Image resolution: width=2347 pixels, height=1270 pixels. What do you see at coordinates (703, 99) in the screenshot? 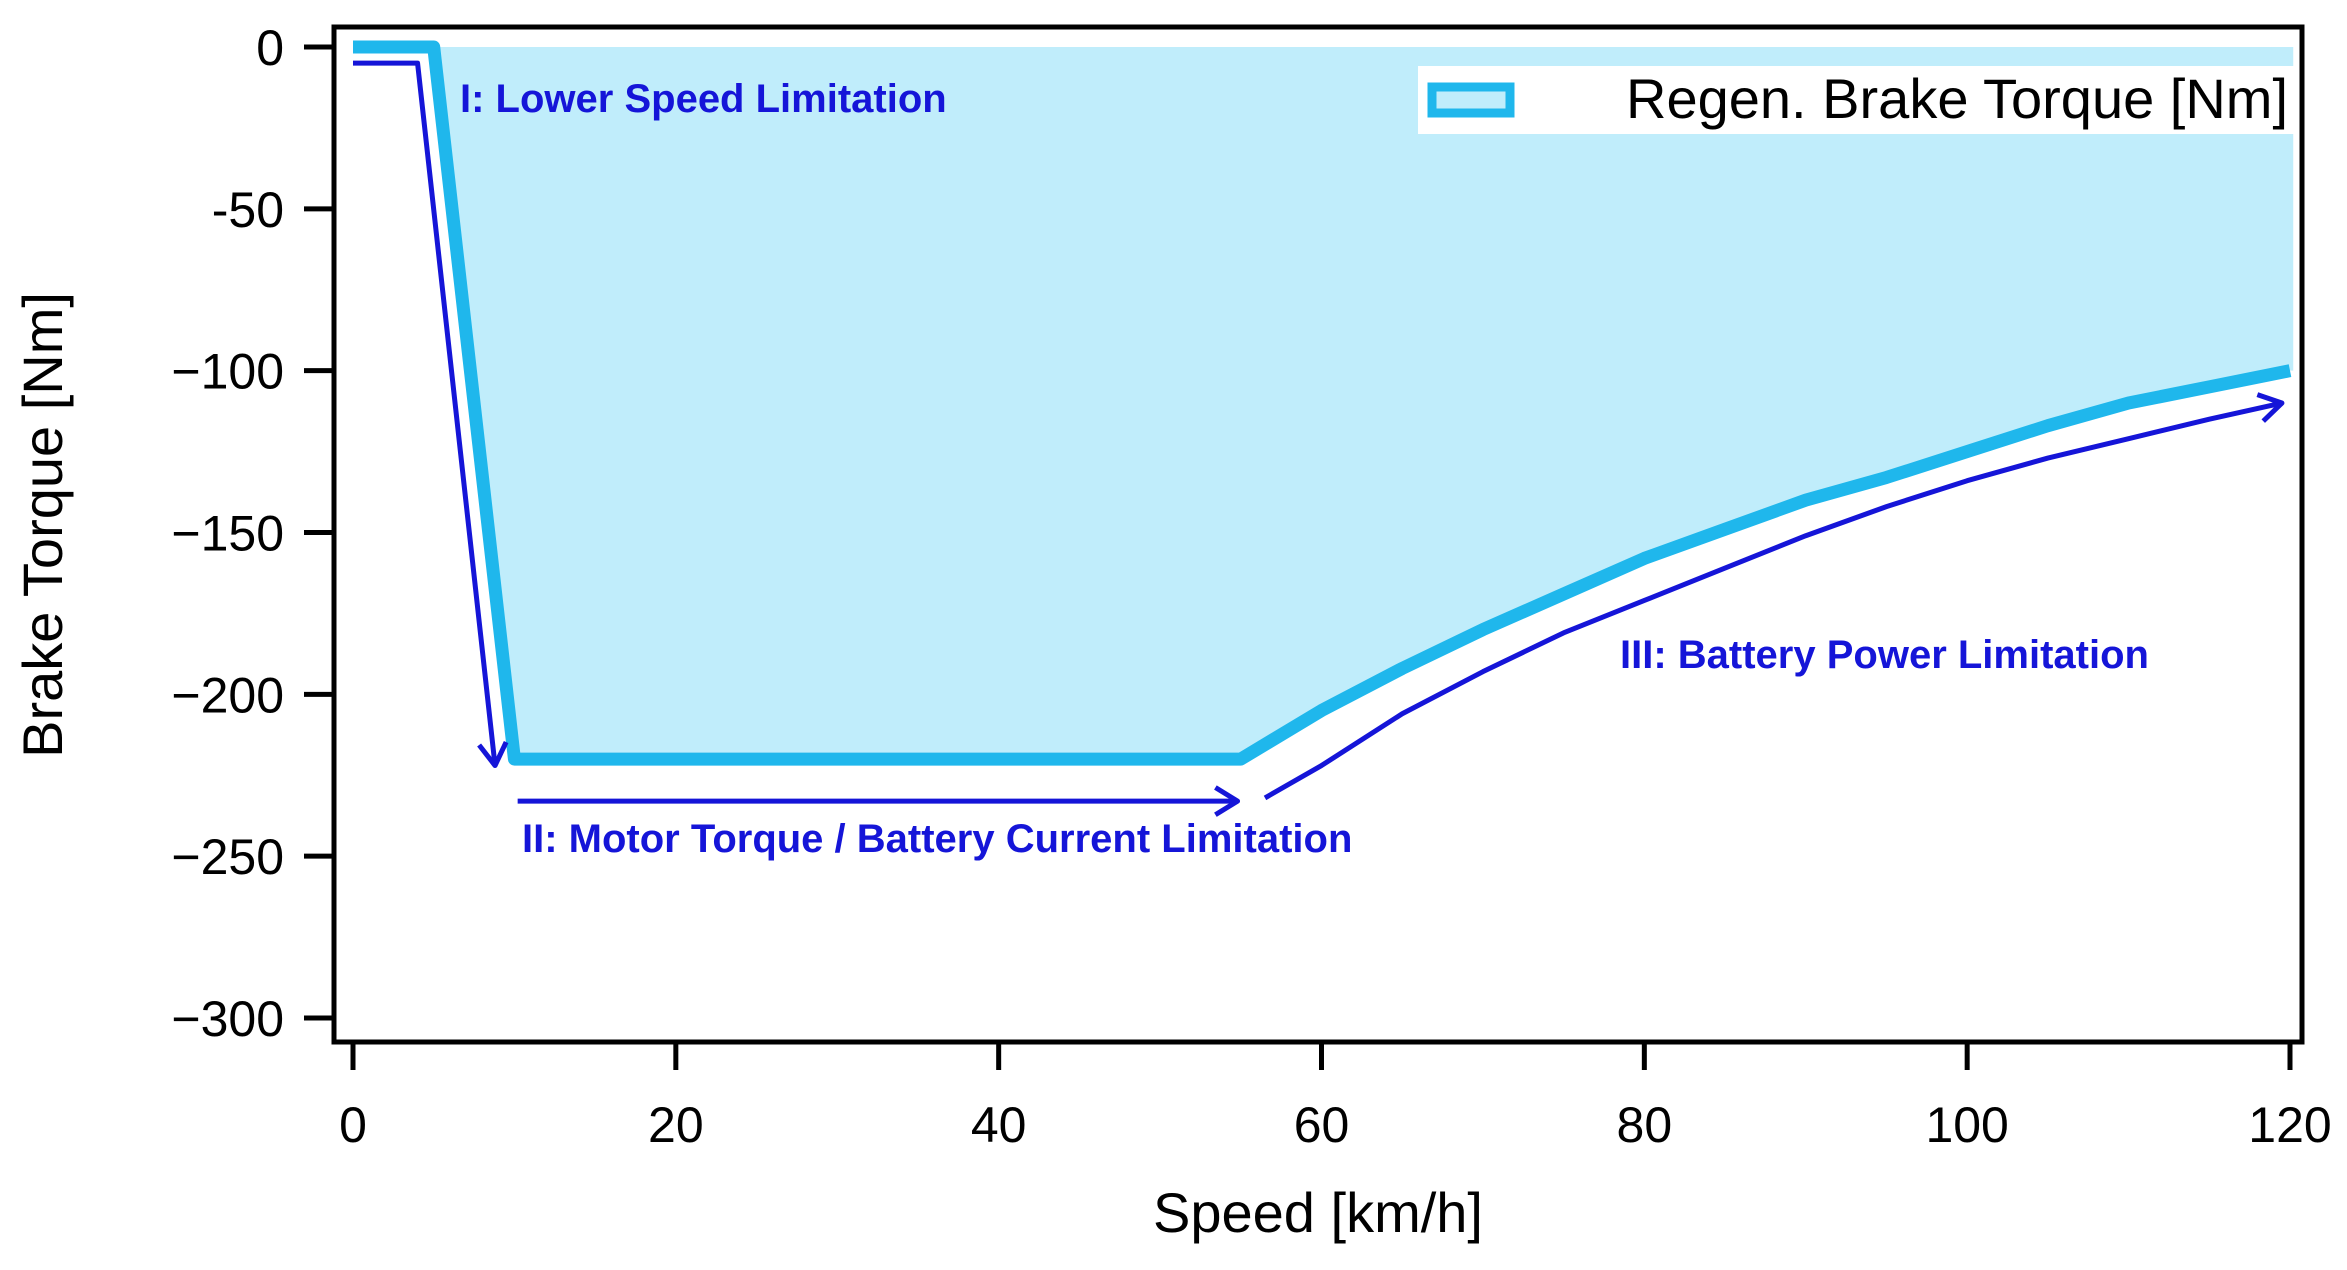
I see `annotation-region-1: I: Lower Speed Limitation` at bounding box center [703, 99].